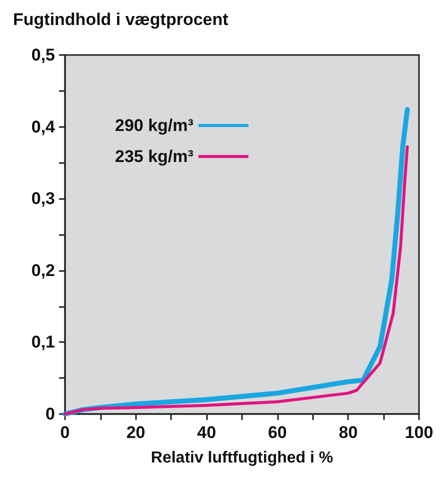  What do you see at coordinates (43, 270) in the screenshot?
I see `y-tick-label: 0,2` at bounding box center [43, 270].